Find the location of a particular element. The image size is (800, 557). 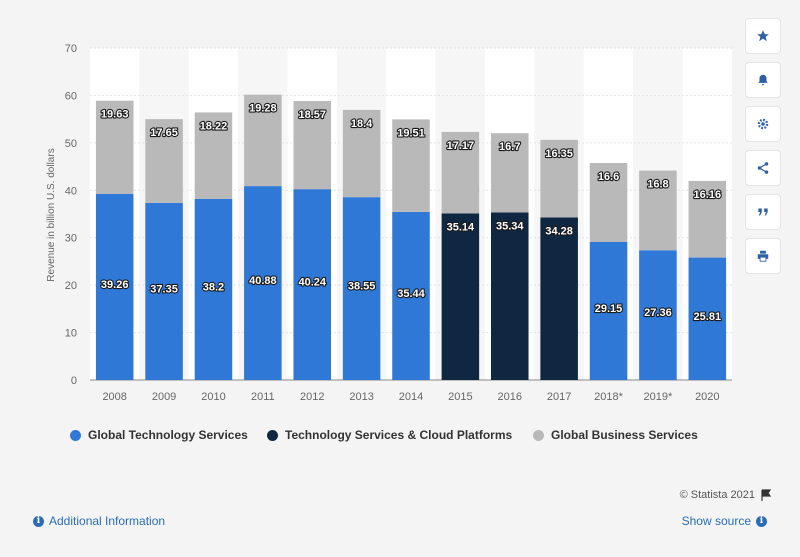

legend-label: Global Business Services is located at coordinates (624, 435).